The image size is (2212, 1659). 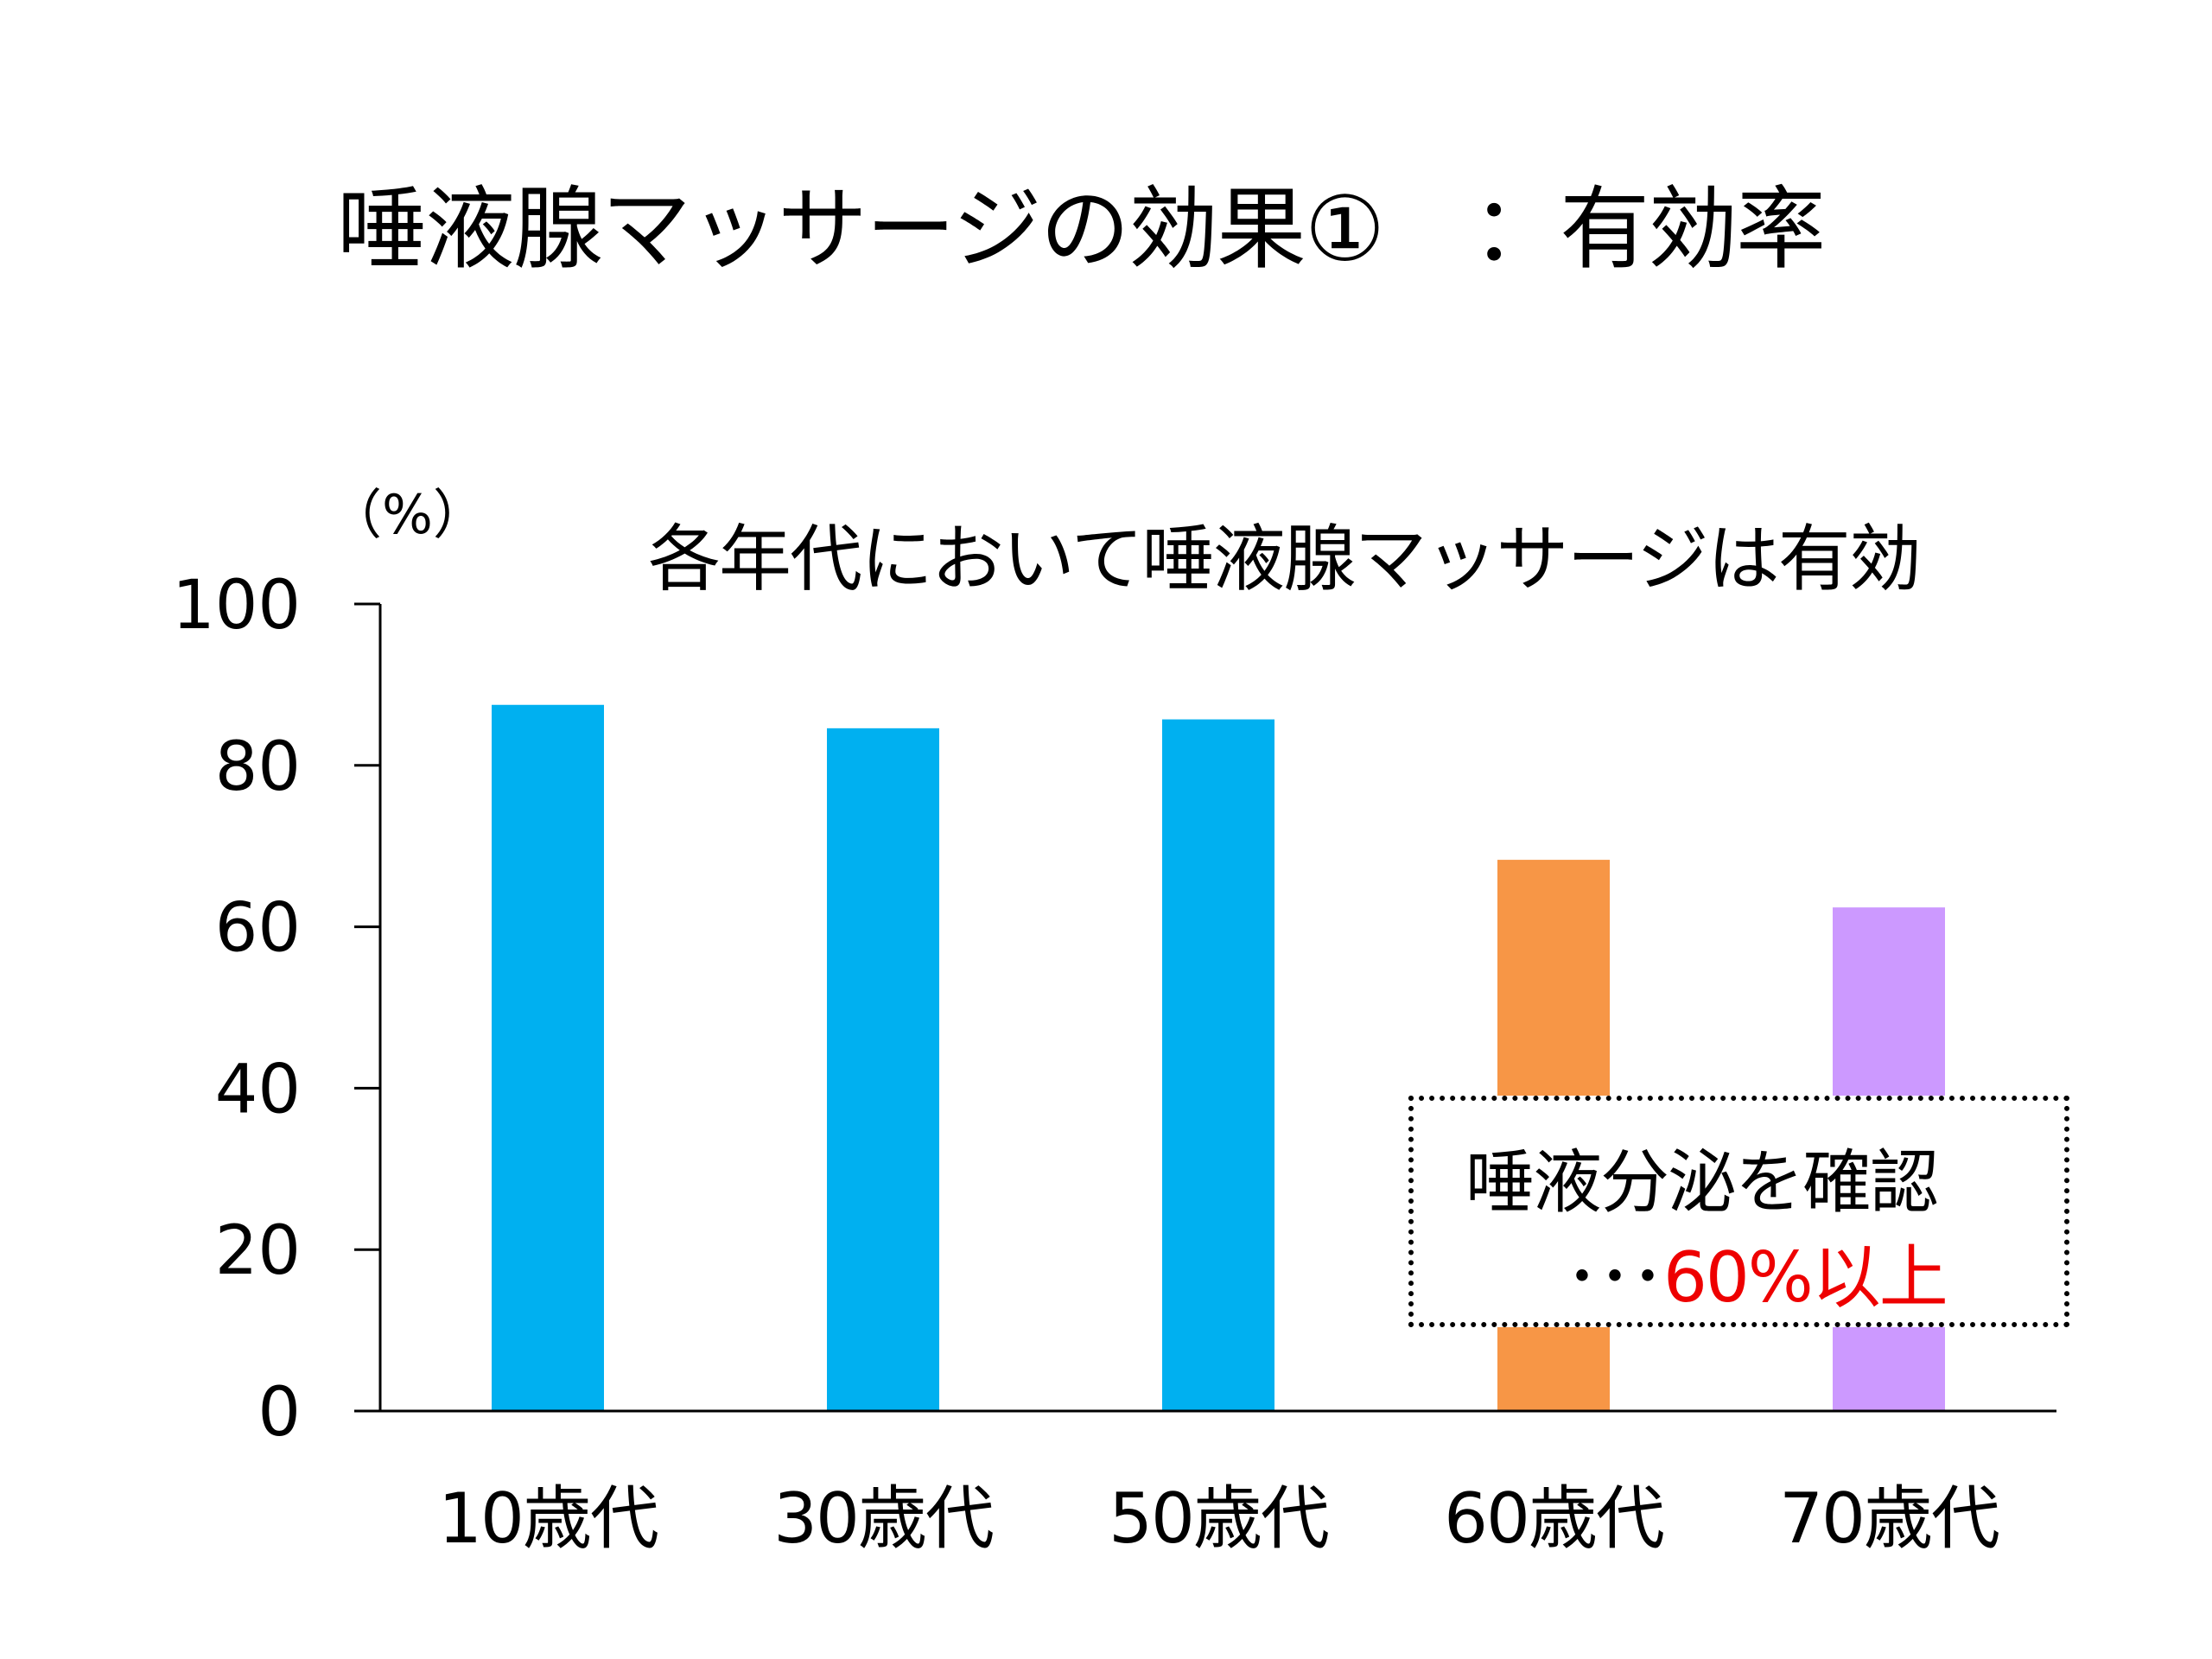 What do you see at coordinates (1889, 1518) in the screenshot?
I see `x-tick-label: 70歳代` at bounding box center [1889, 1518].